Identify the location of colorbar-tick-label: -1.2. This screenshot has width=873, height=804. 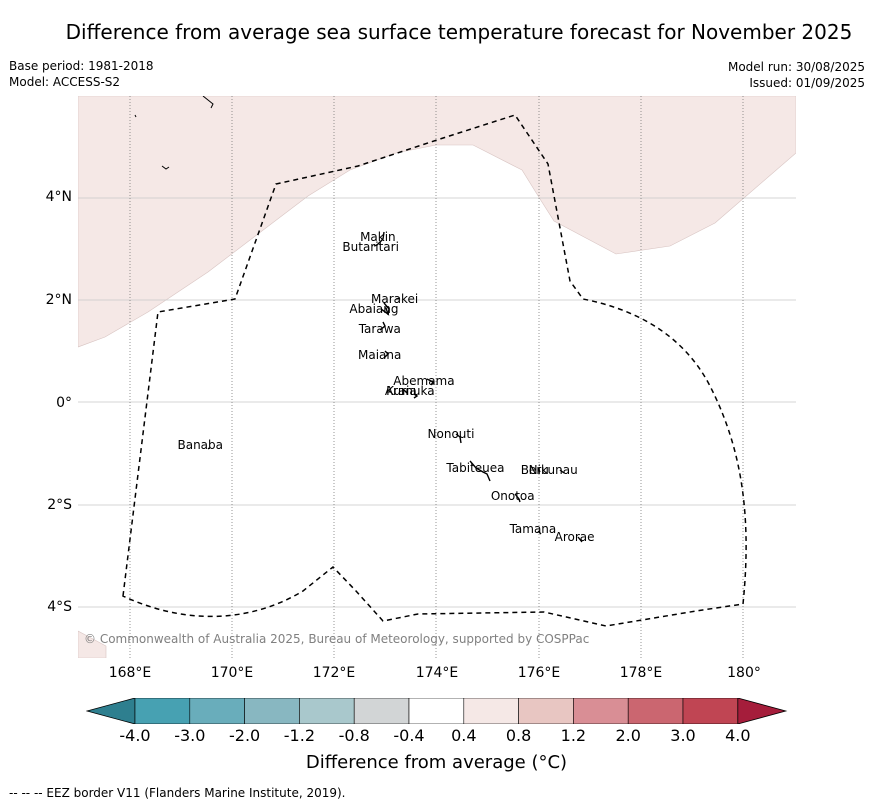
(299, 735).